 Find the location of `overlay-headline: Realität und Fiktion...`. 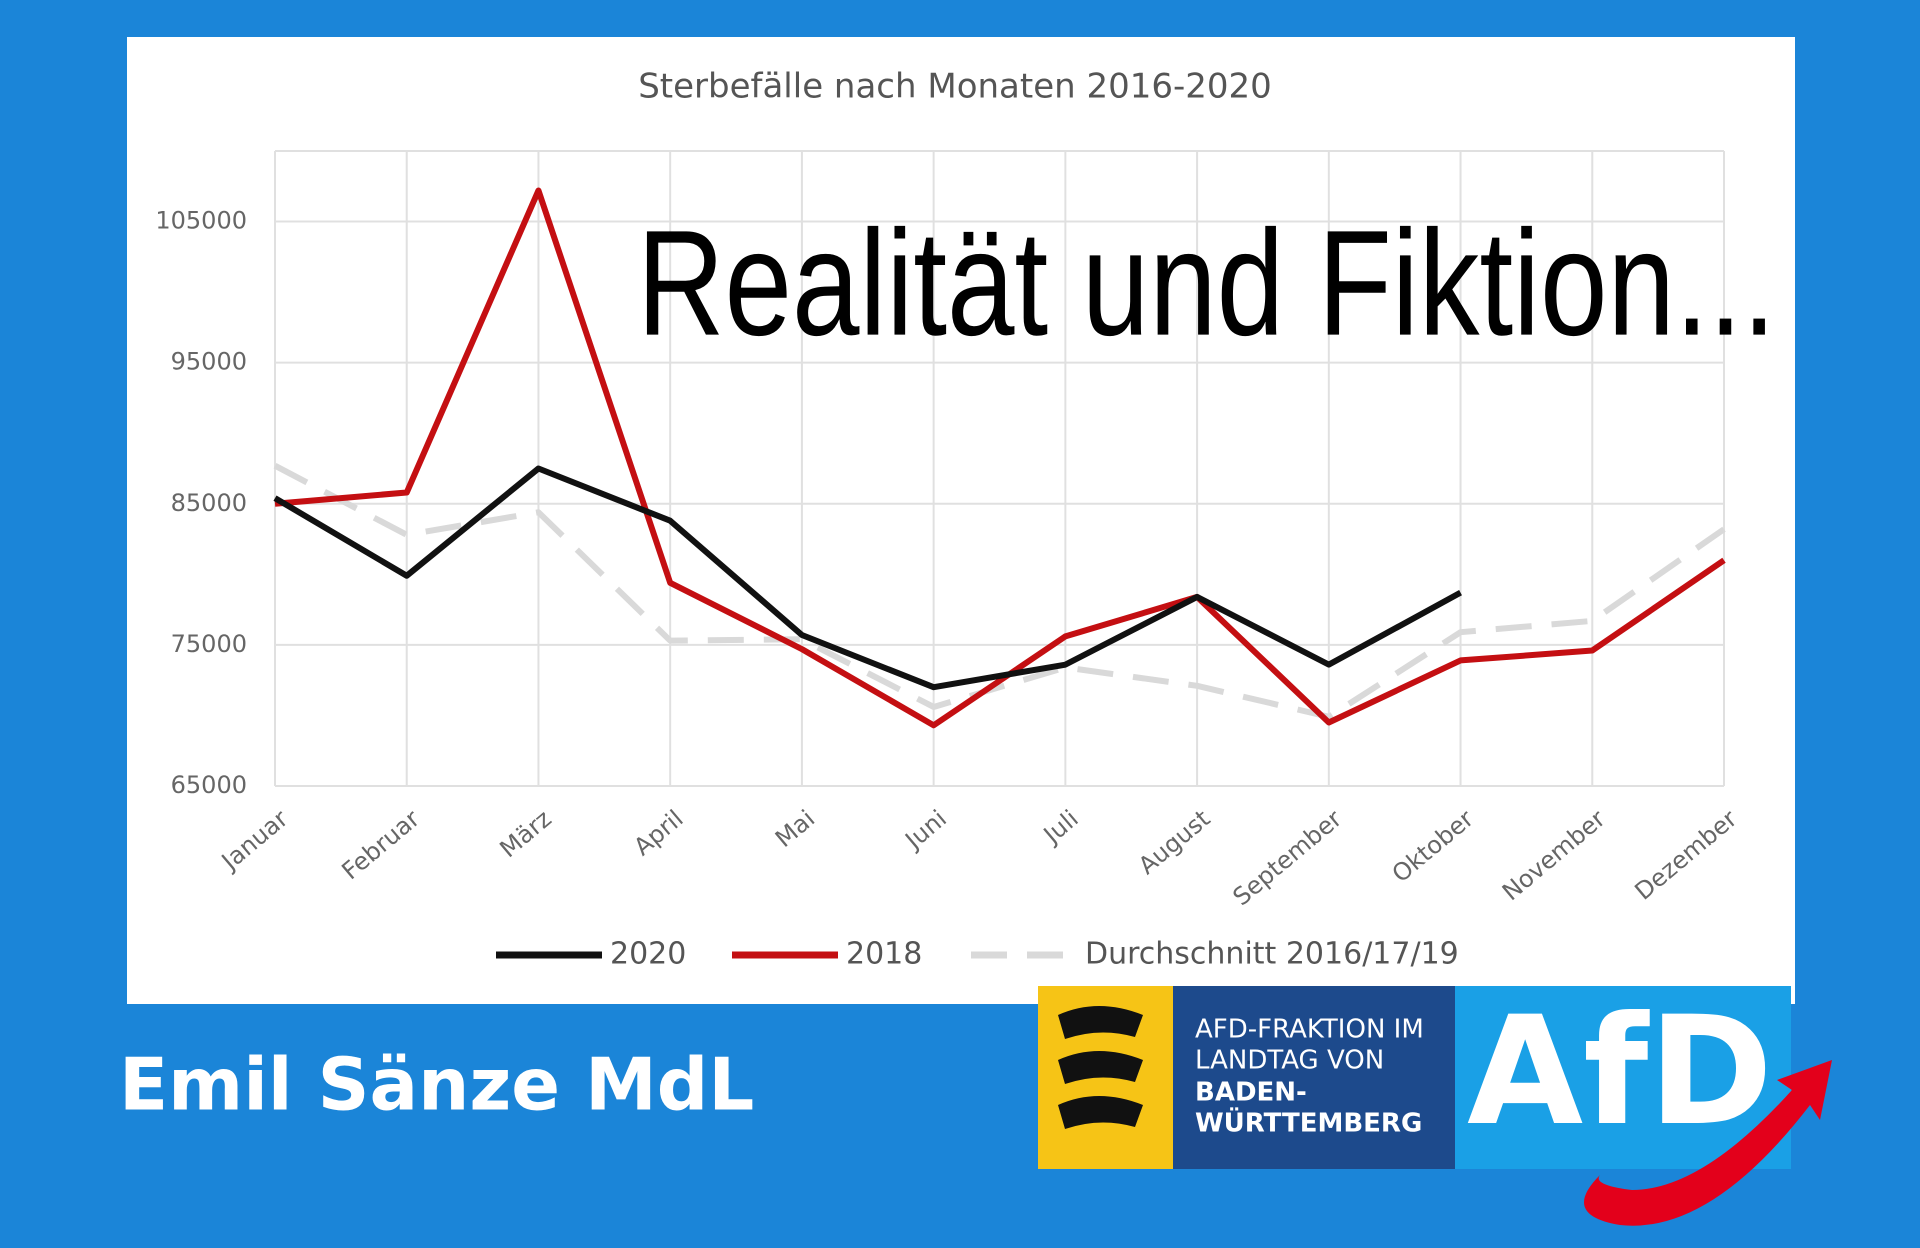

overlay-headline: Realität und Fiktion... is located at coordinates (1206, 283).